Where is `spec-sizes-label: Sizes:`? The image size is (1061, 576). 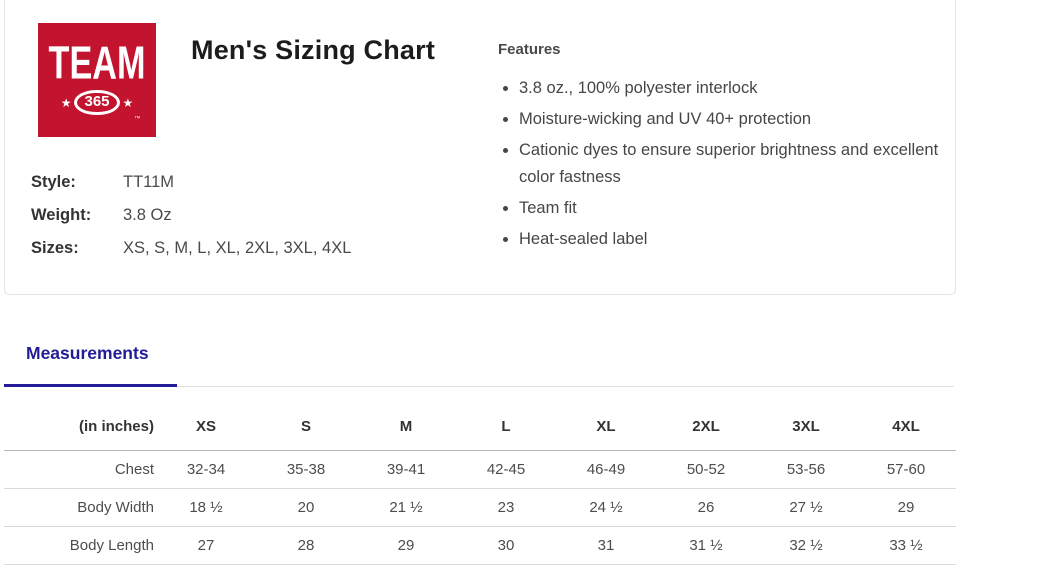
spec-sizes-label: Sizes: is located at coordinates (55, 248).